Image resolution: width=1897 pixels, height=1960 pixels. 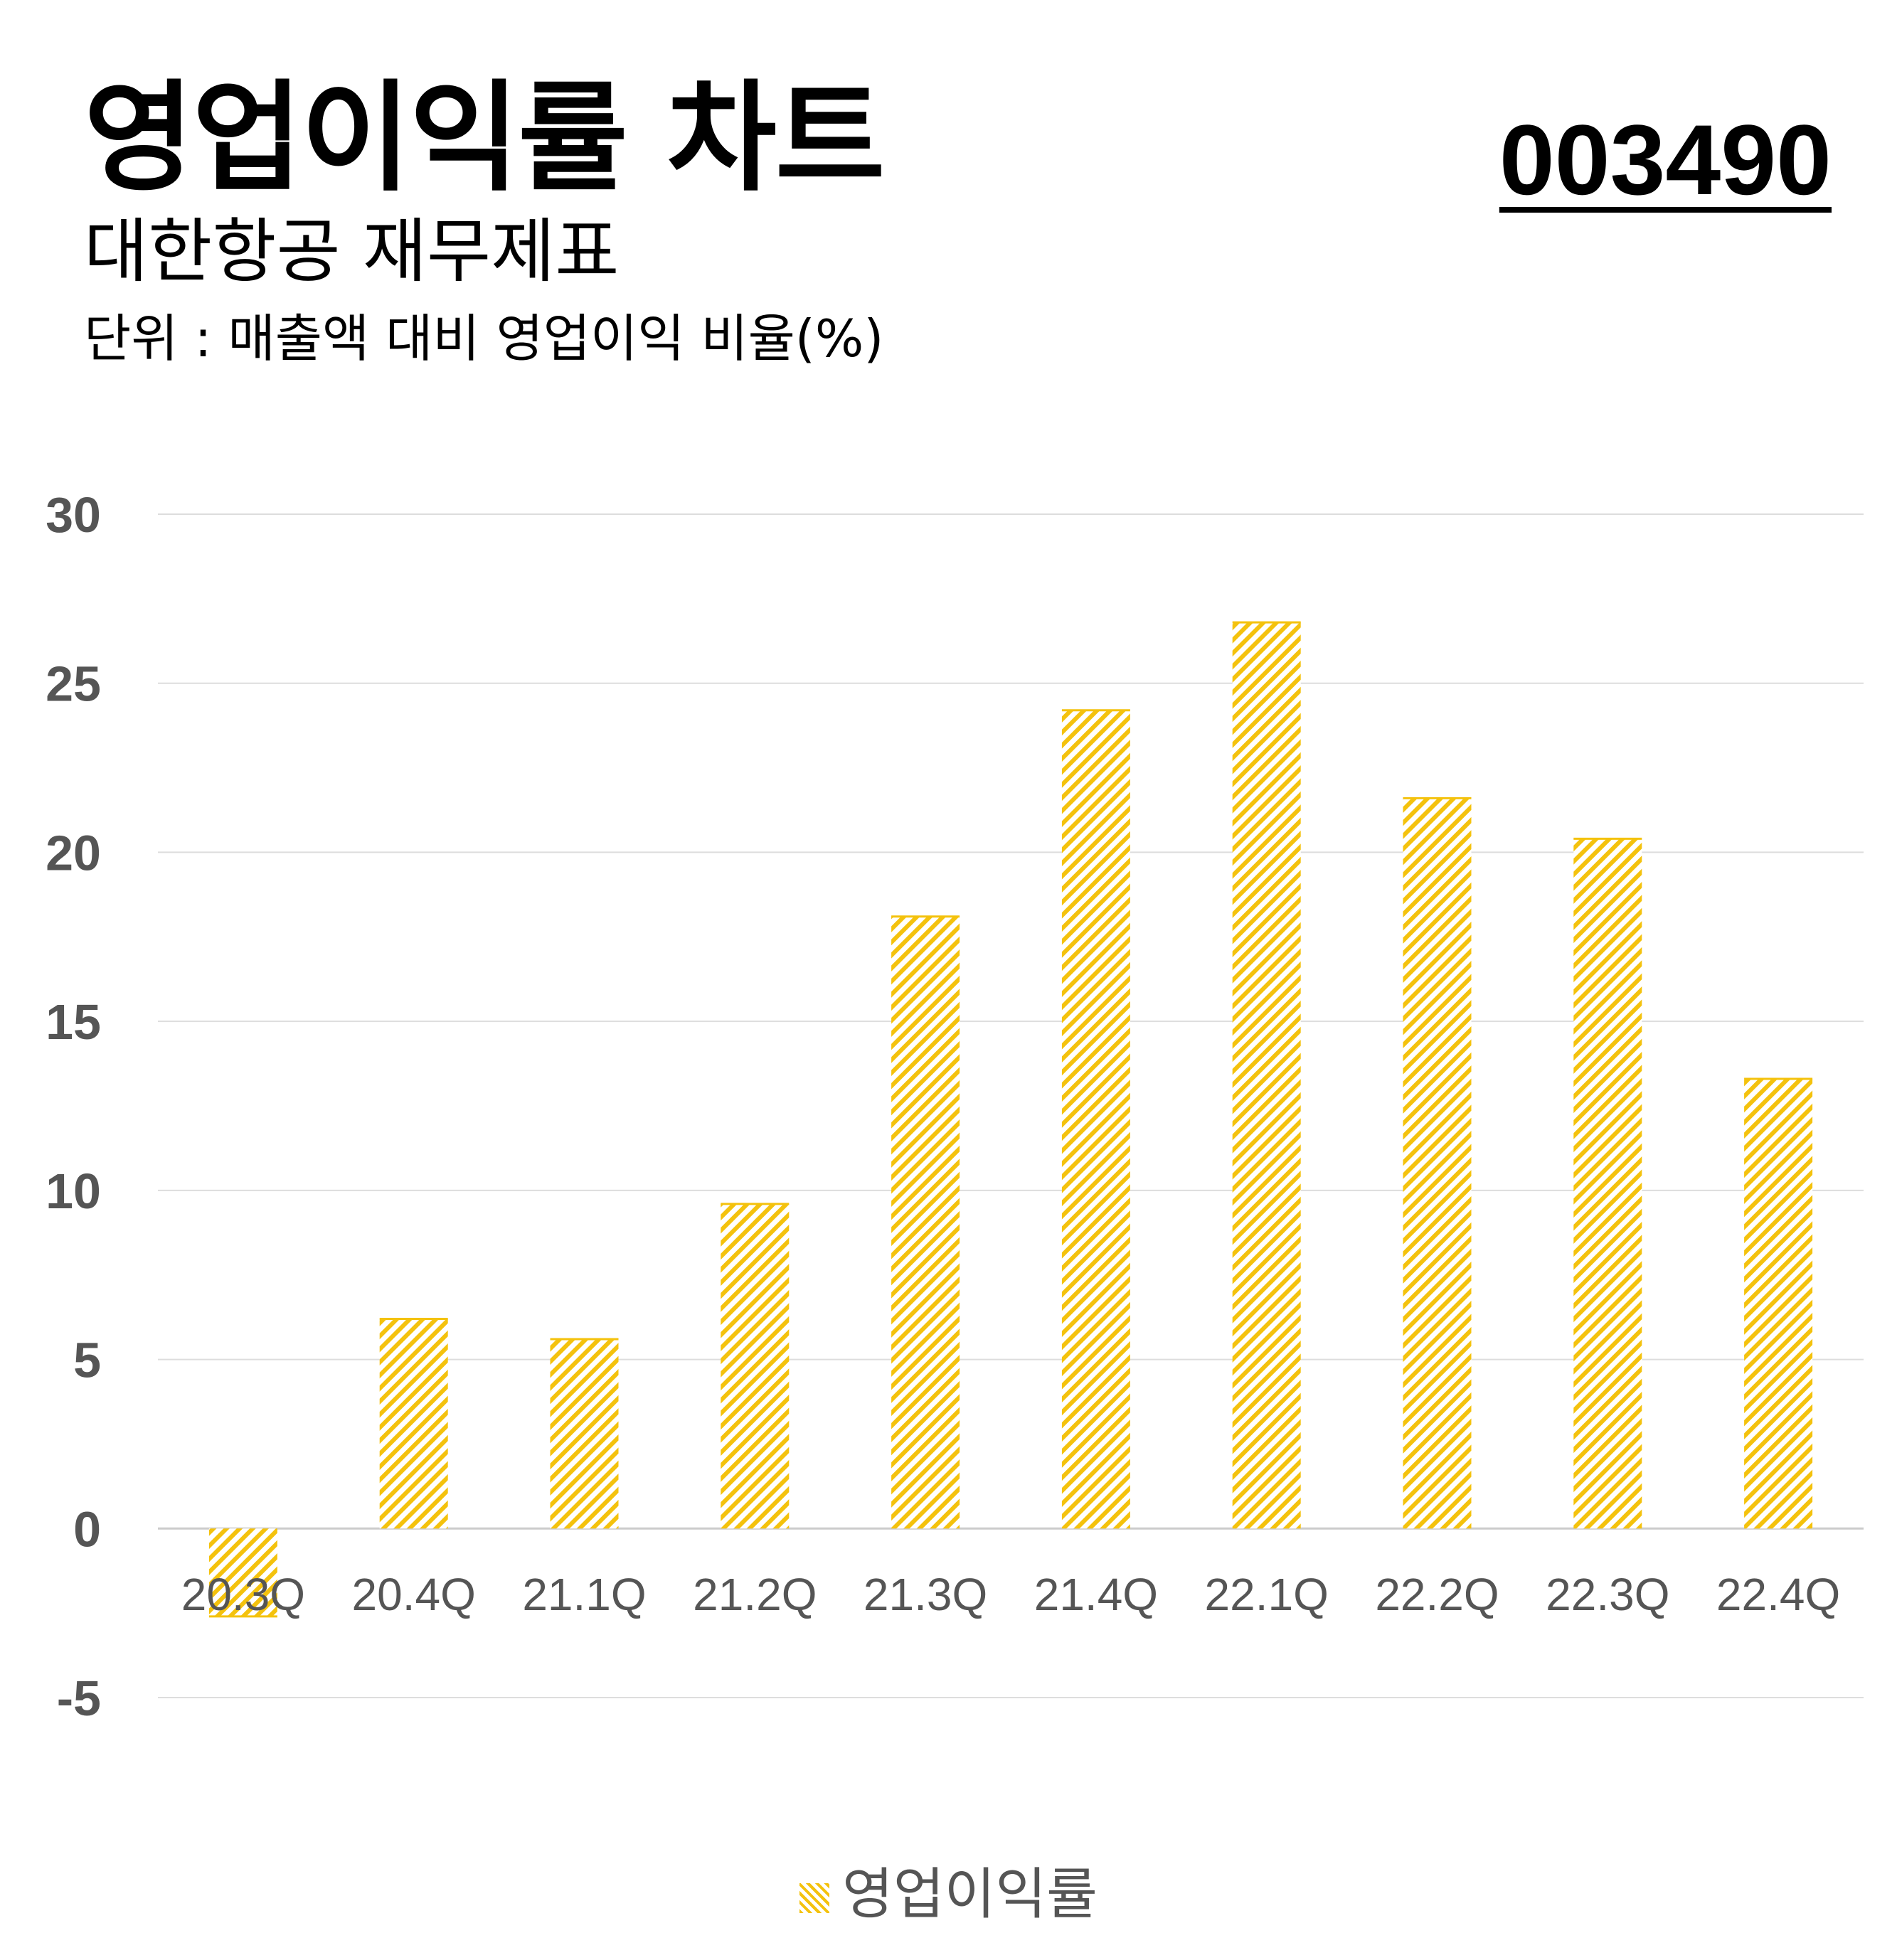 What do you see at coordinates (1437, 1594) in the screenshot?
I see `x-tick-label: 22.2Q` at bounding box center [1437, 1594].